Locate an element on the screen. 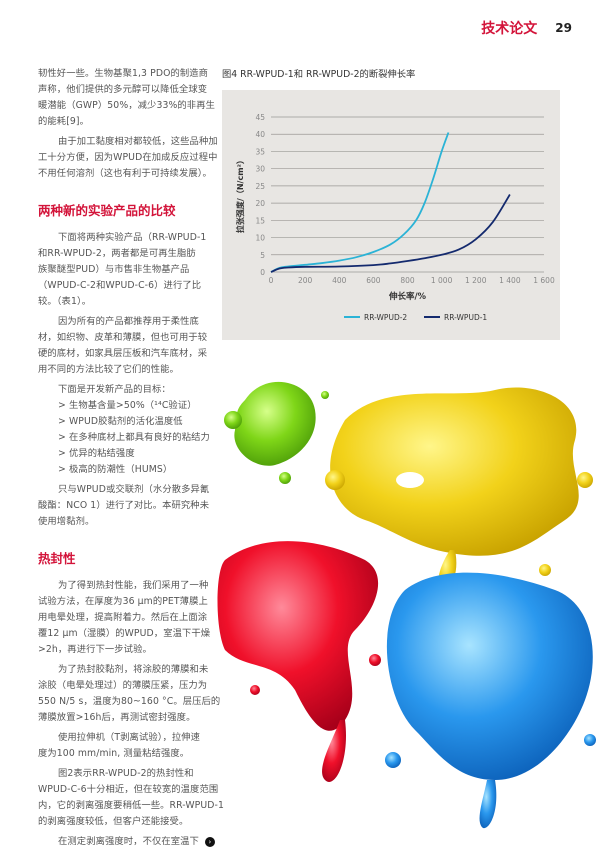 The width and height of the screenshot is (600, 854). text-line: 声称，他们提供的多元醇可以降低全球变 is located at coordinates (126, 90).